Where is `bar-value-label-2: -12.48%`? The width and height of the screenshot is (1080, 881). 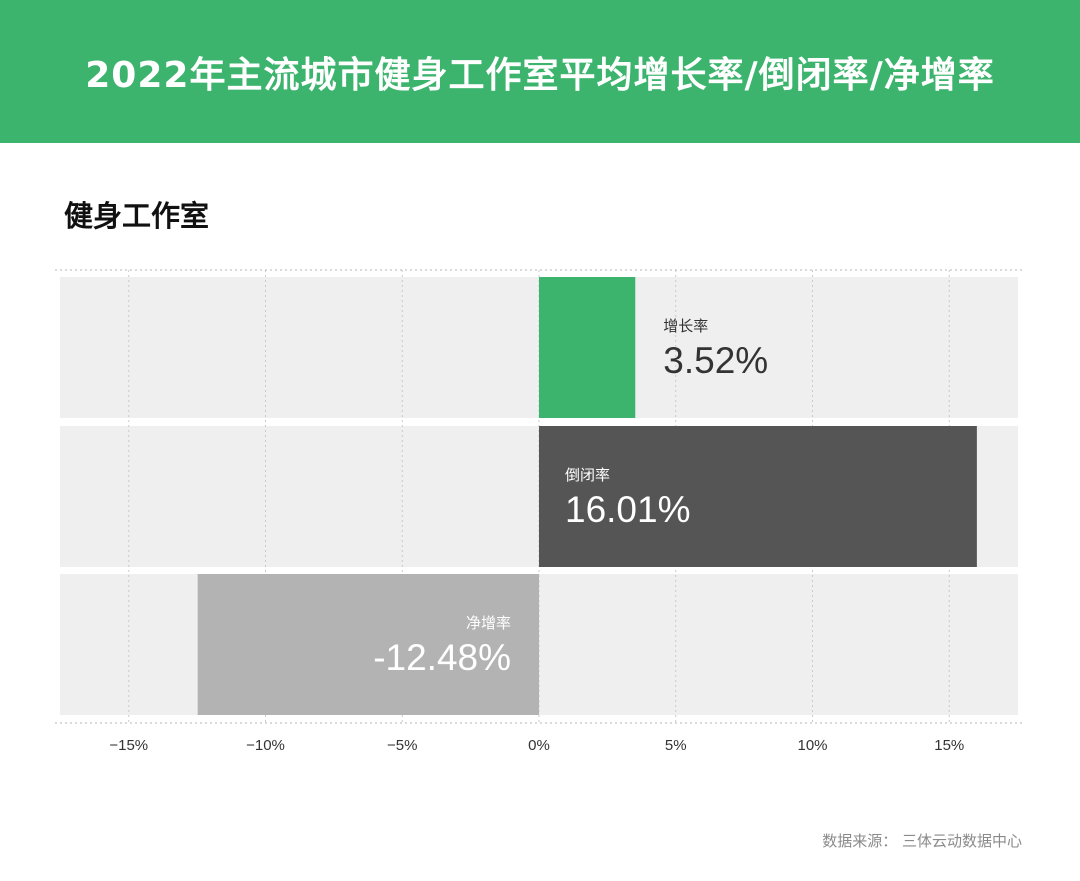
bar-value-label-2: -12.48% is located at coordinates (442, 657).